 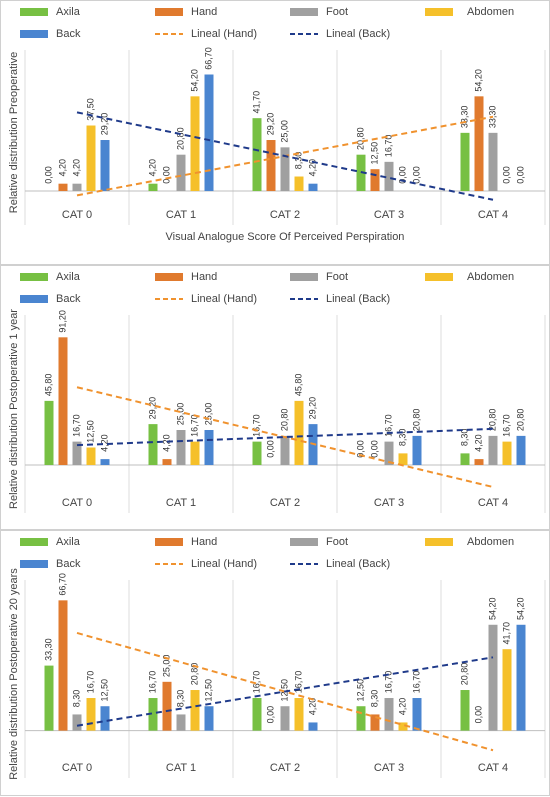 What do you see at coordinates (62, 321) in the screenshot?
I see `value-label: 91,20` at bounding box center [62, 321].